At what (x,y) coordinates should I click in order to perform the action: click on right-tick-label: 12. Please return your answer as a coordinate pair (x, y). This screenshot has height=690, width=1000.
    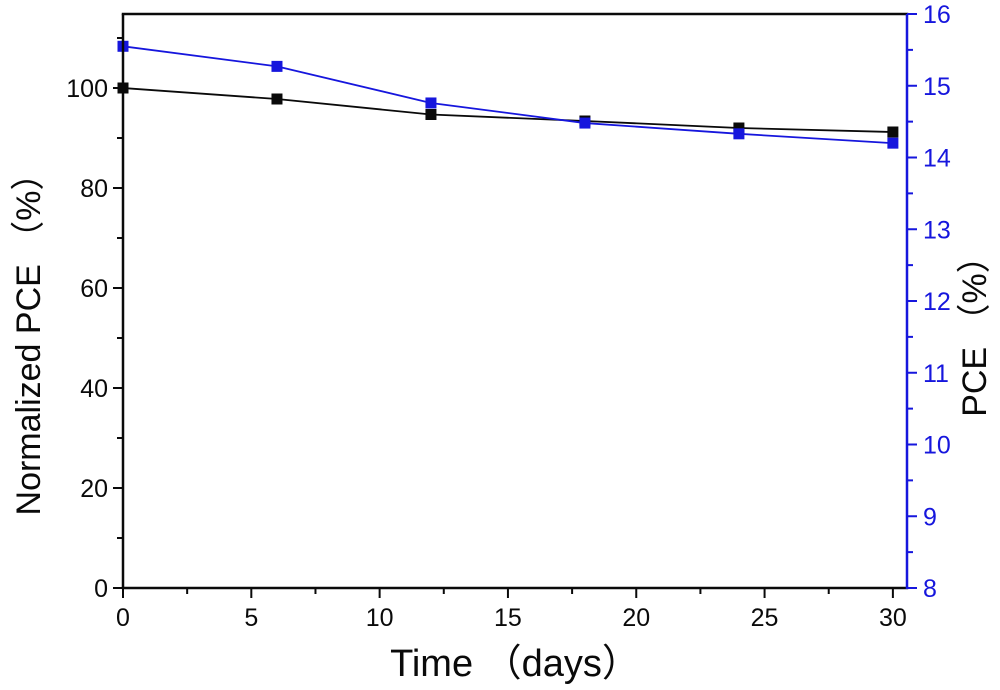
    Looking at the image, I should click on (937, 302).